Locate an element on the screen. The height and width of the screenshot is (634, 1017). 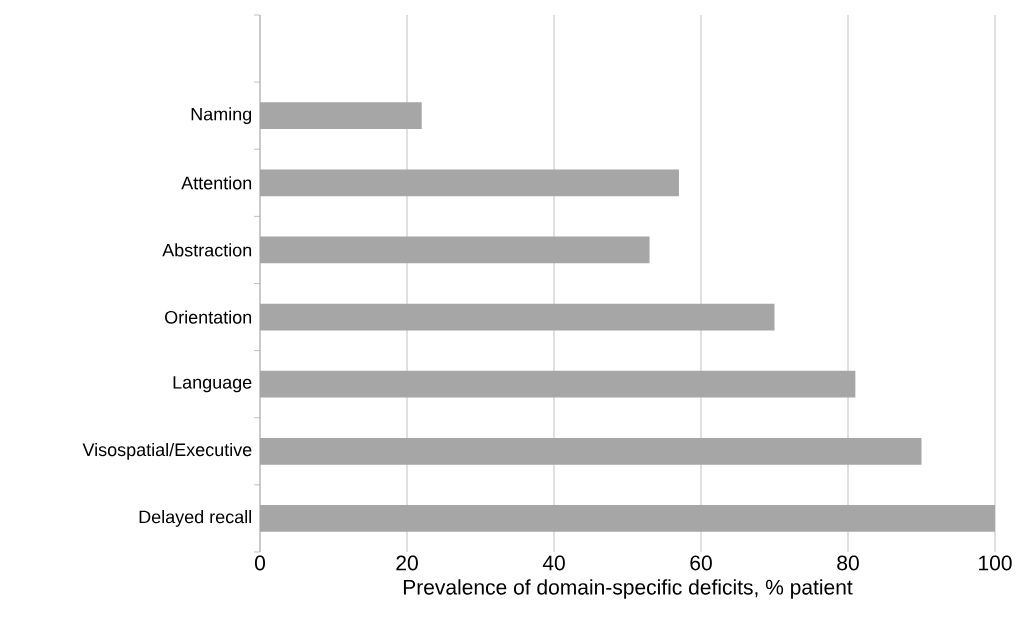
y-tick-label: Orientation is located at coordinates (208, 317).